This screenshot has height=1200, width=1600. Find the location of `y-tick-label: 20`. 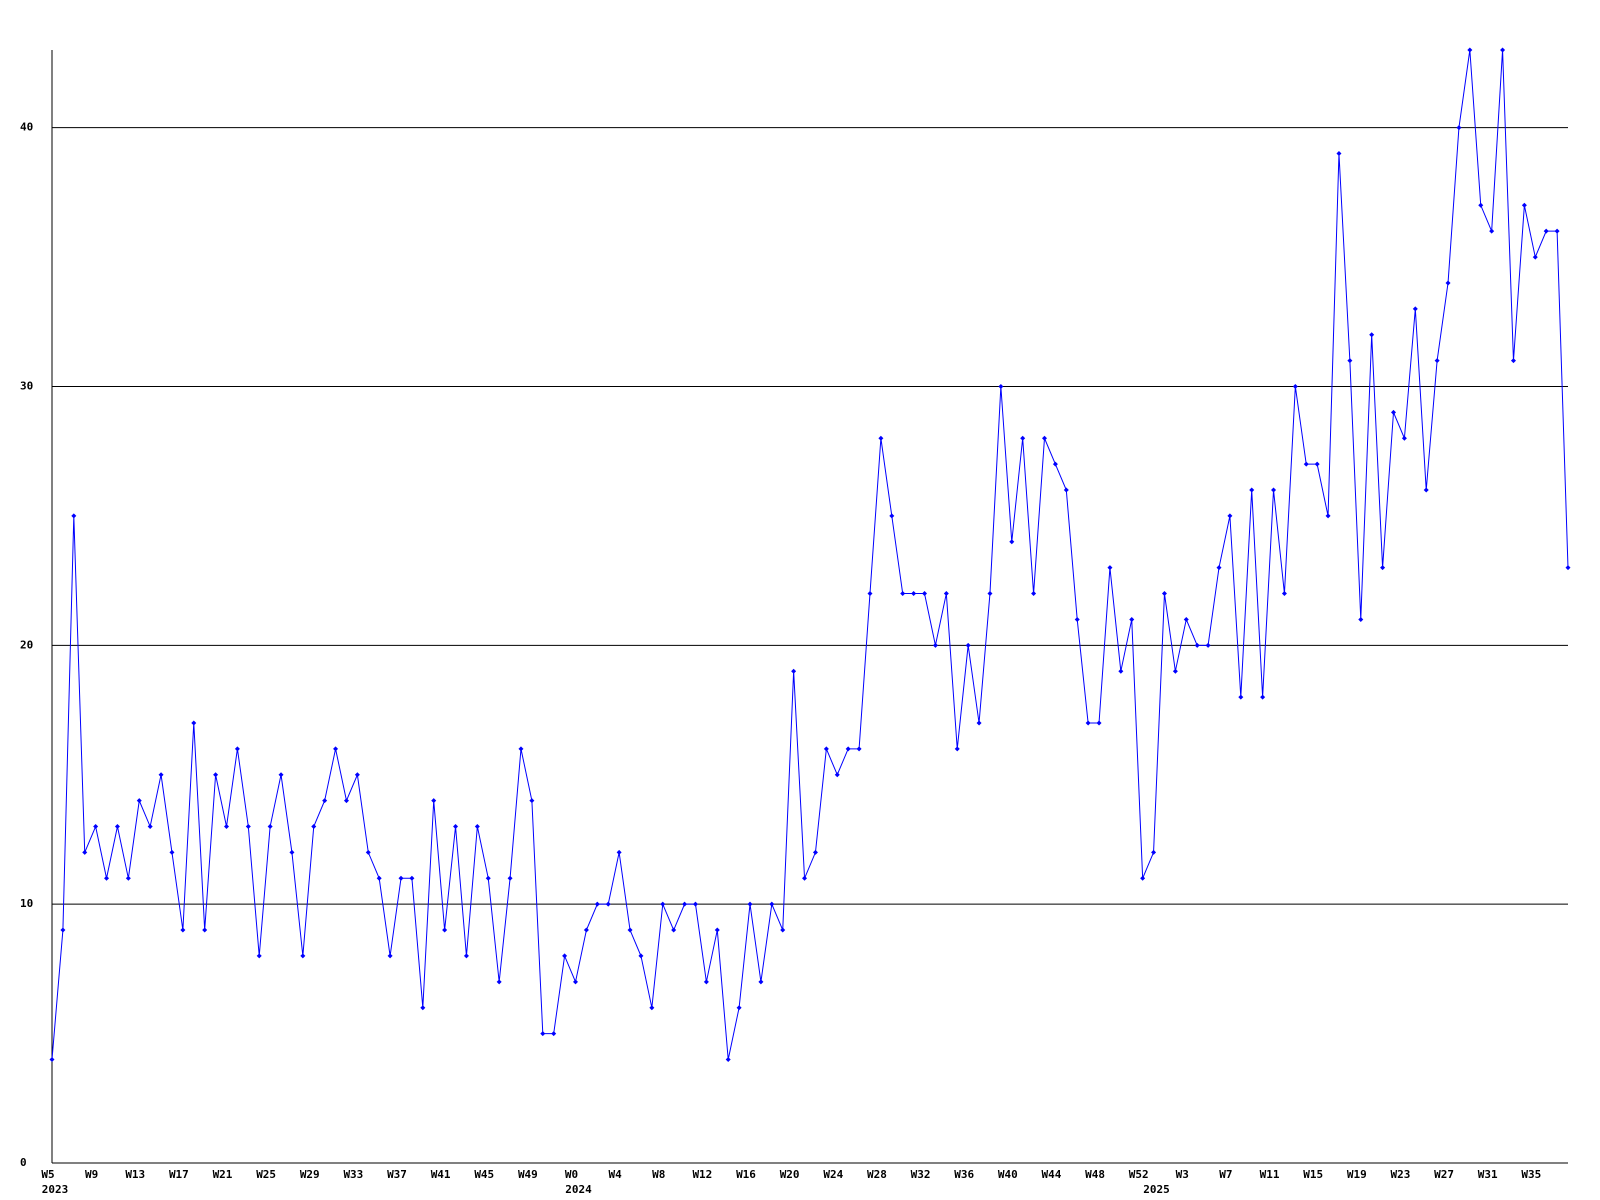

y-tick-label: 20 is located at coordinates (26, 644).